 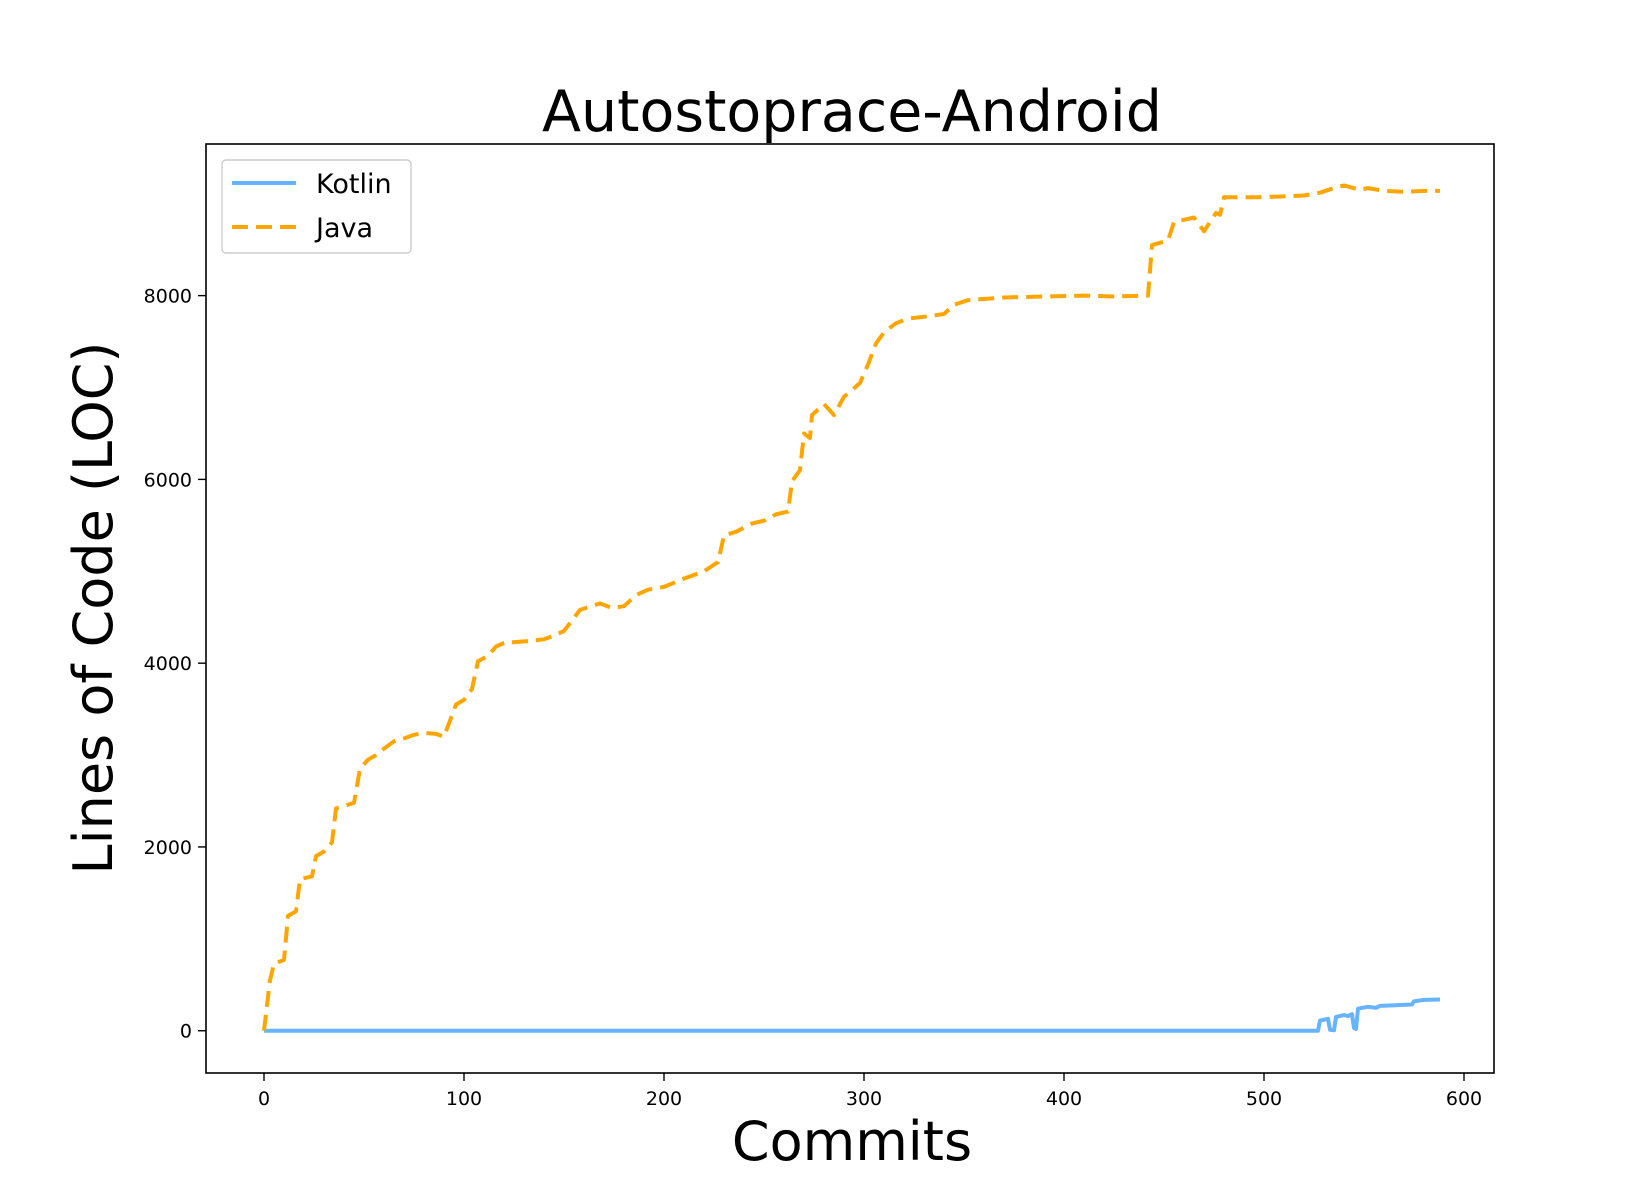 What do you see at coordinates (664, 1099) in the screenshot?
I see `x-tick-label: 200` at bounding box center [664, 1099].